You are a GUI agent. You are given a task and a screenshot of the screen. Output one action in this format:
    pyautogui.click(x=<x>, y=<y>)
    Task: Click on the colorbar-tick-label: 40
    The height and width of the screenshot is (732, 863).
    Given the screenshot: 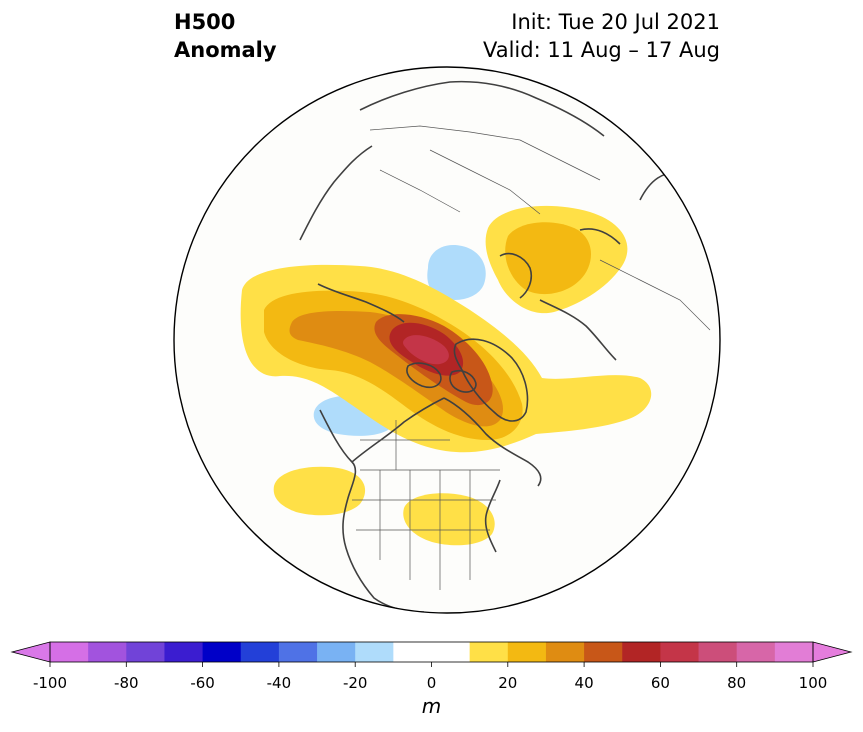 What is the action you would take?
    pyautogui.click(x=584, y=683)
    